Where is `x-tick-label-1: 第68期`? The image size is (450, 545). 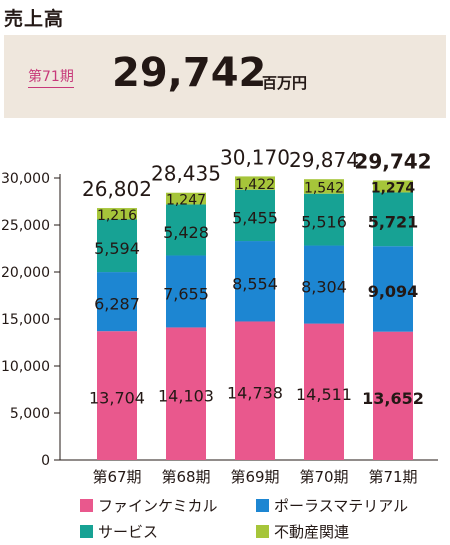
x-tick-label-1: 第68期 is located at coordinates (185, 477).